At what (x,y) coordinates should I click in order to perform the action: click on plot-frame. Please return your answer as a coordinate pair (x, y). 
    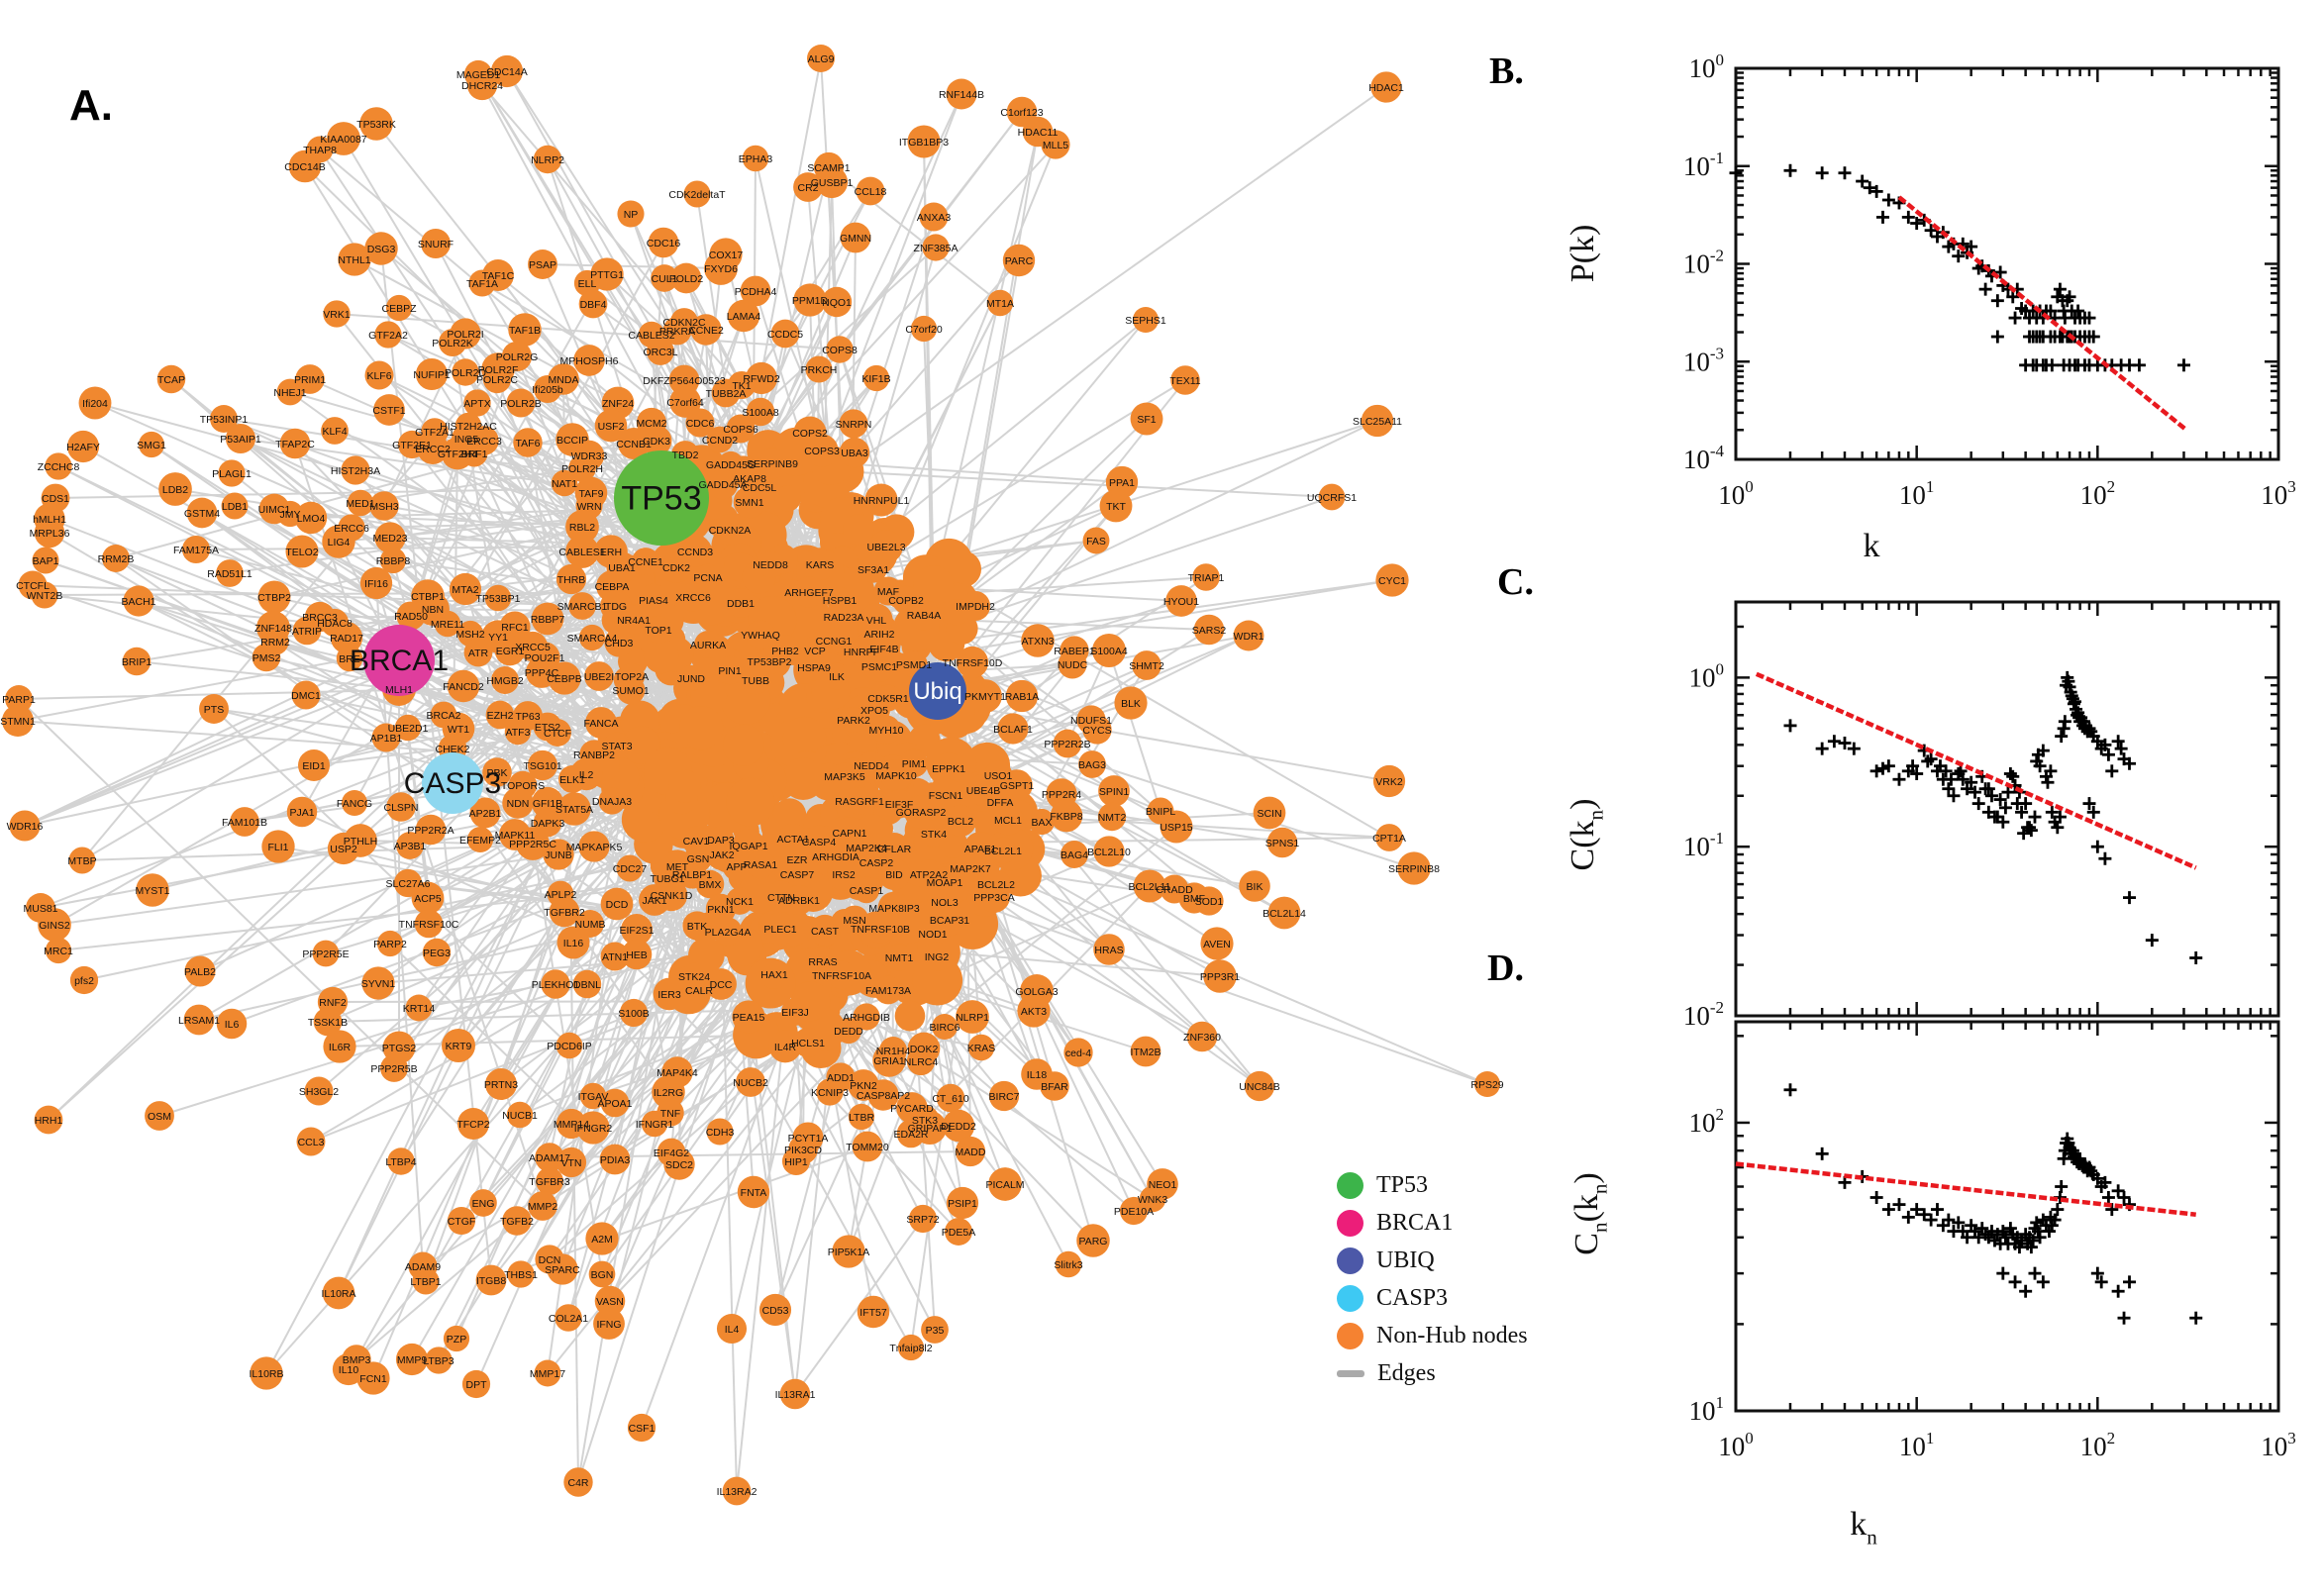
    Looking at the image, I should click on (2007, 263).